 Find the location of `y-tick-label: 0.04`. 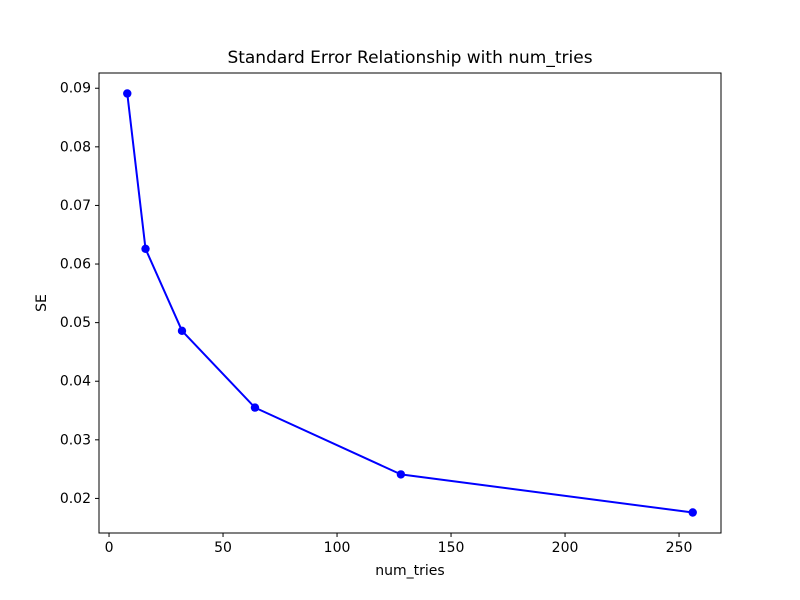

y-tick-label: 0.04 is located at coordinates (75, 382).